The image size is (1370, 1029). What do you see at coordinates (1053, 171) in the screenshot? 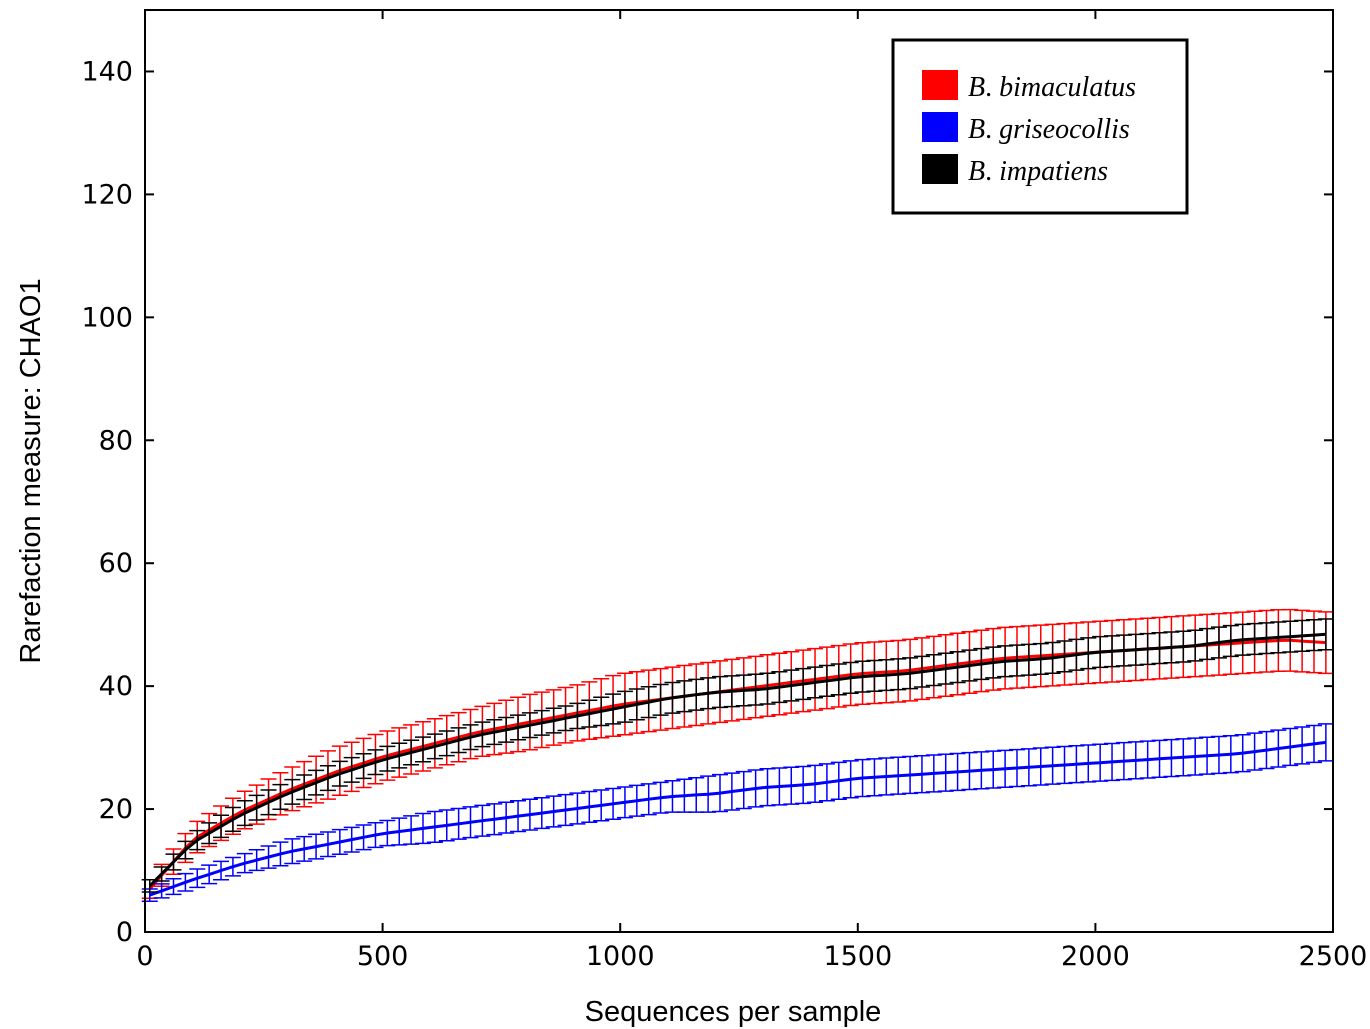
I see `legend-label-suffix: impatiens` at bounding box center [1053, 171].